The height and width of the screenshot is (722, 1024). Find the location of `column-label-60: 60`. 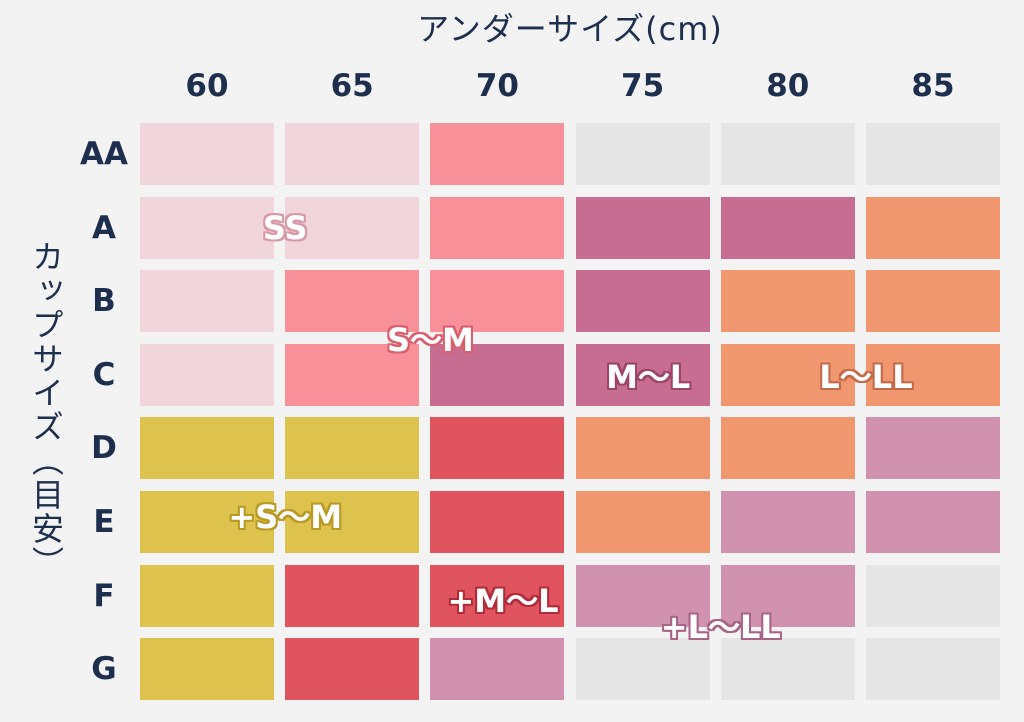

column-label-60: 60 is located at coordinates (207, 86).